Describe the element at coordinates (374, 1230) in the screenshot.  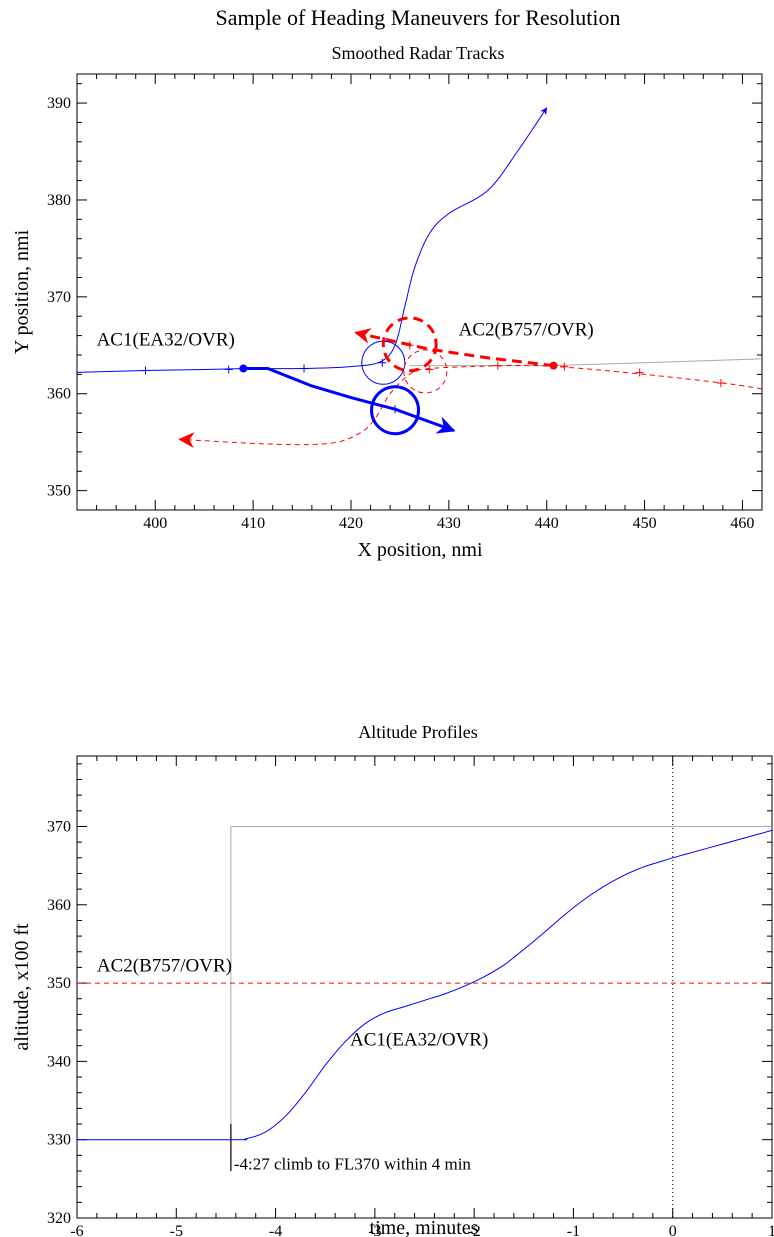
I see `bottom-x-tick-label: -3` at that location.